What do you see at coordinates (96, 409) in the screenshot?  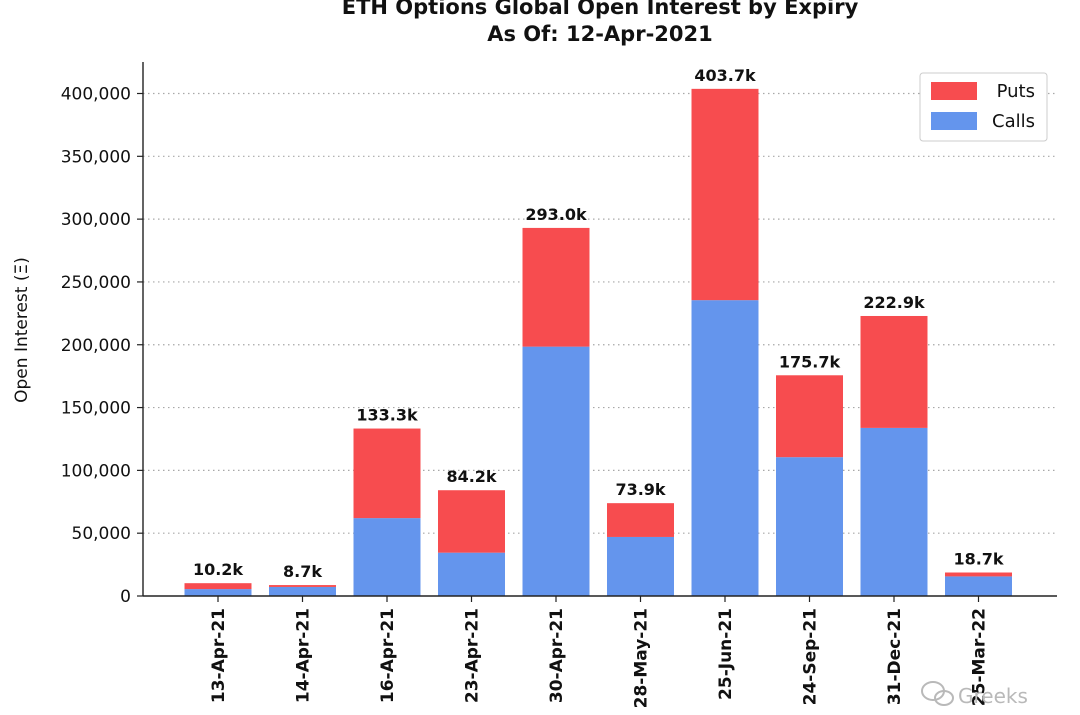 I see `y-tick-label: 150,000` at bounding box center [96, 409].